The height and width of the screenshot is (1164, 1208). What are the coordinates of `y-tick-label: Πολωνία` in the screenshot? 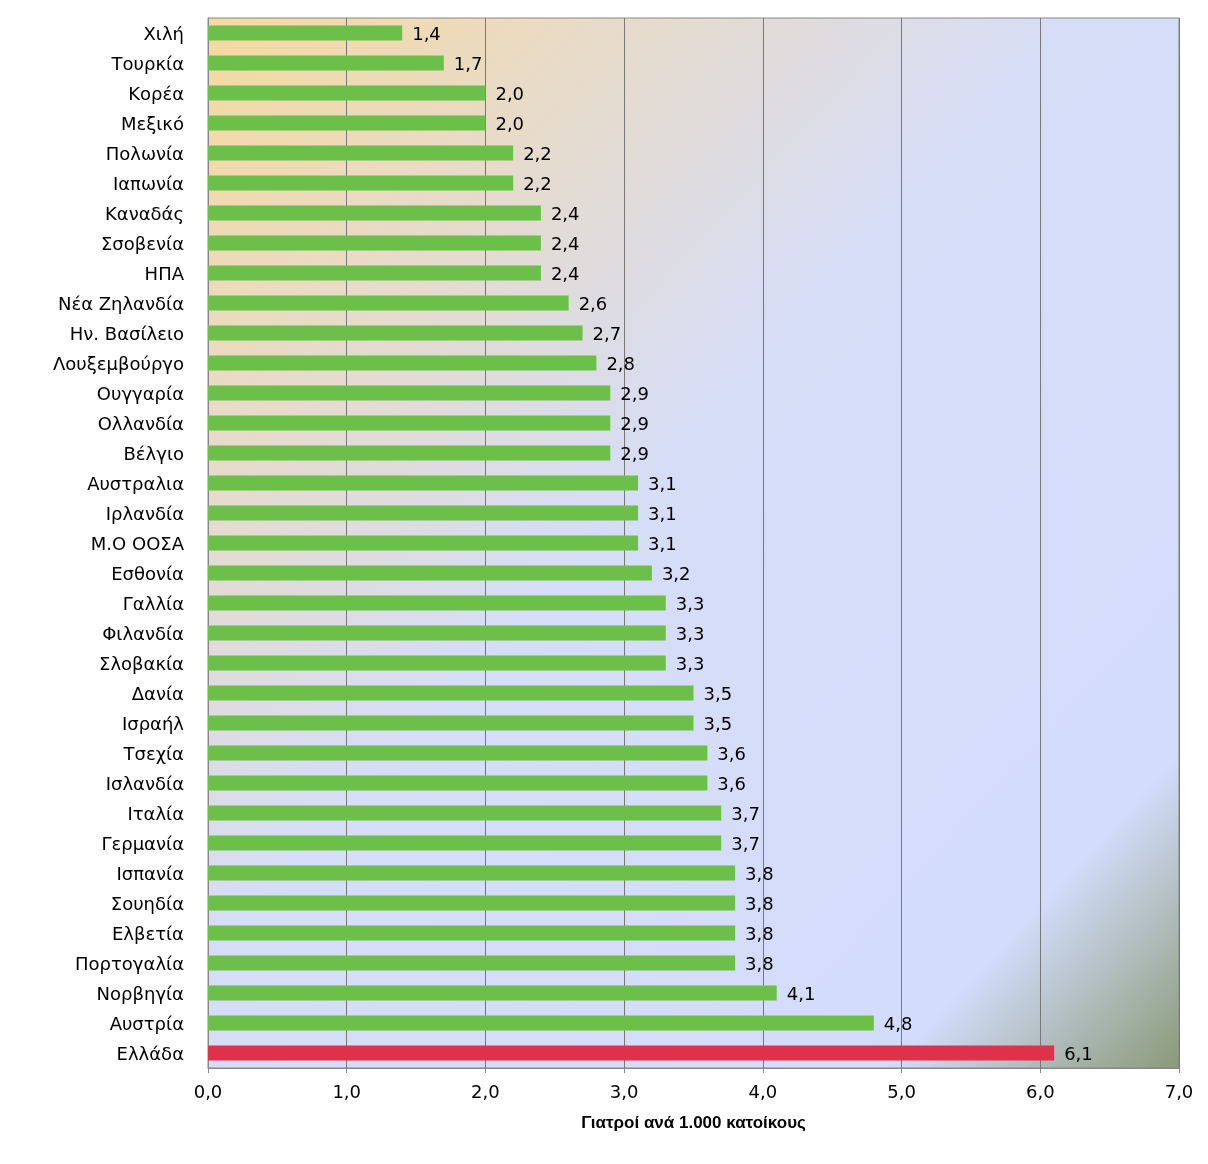 It's located at (144, 153).